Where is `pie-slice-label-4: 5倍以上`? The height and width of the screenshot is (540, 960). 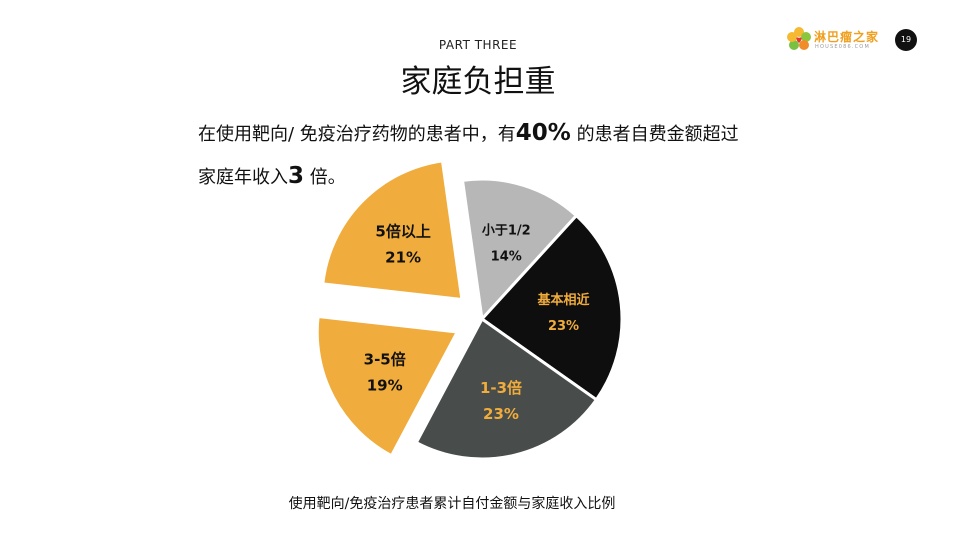
pie-slice-label-4: 5倍以上 is located at coordinates (402, 231).